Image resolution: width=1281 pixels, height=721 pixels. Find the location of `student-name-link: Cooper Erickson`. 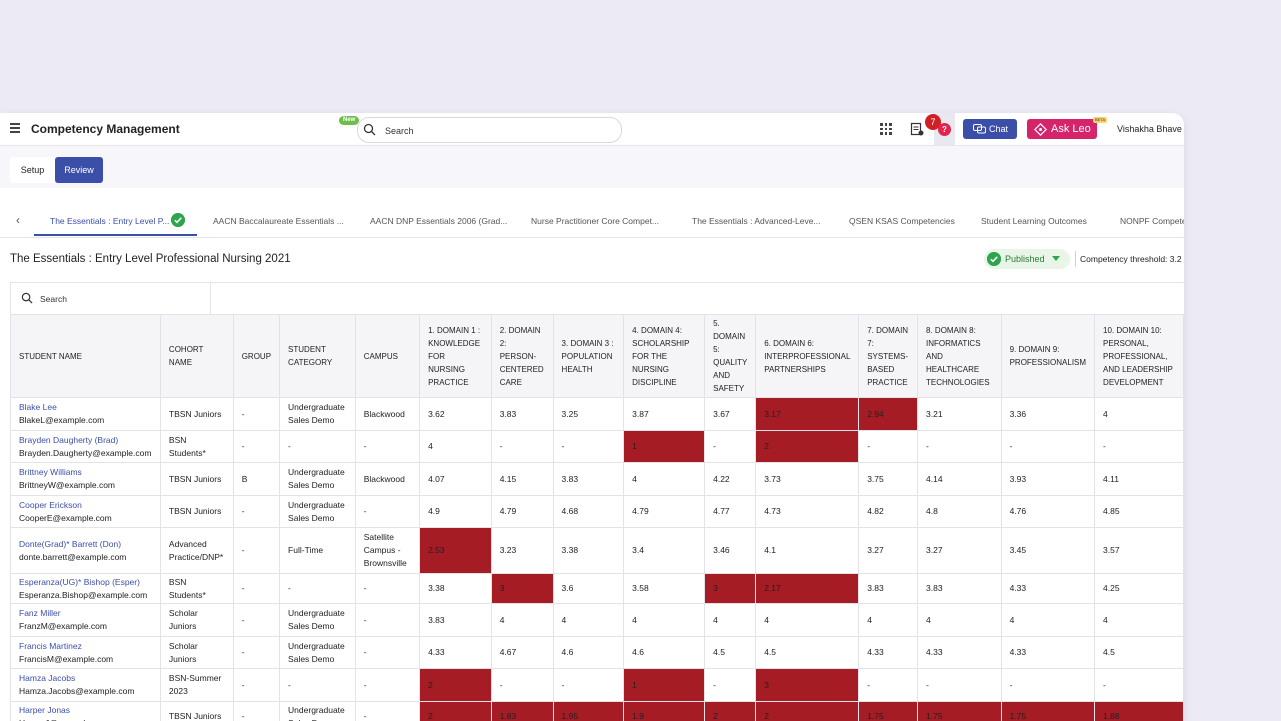

student-name-link: Cooper Erickson is located at coordinates (50, 504).